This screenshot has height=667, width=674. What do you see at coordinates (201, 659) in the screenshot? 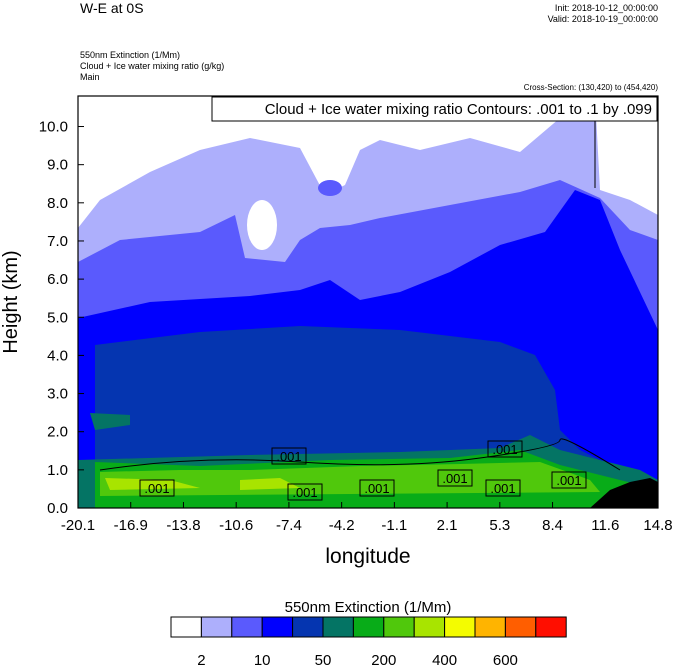
I see `colorbar-label: 2` at bounding box center [201, 659].